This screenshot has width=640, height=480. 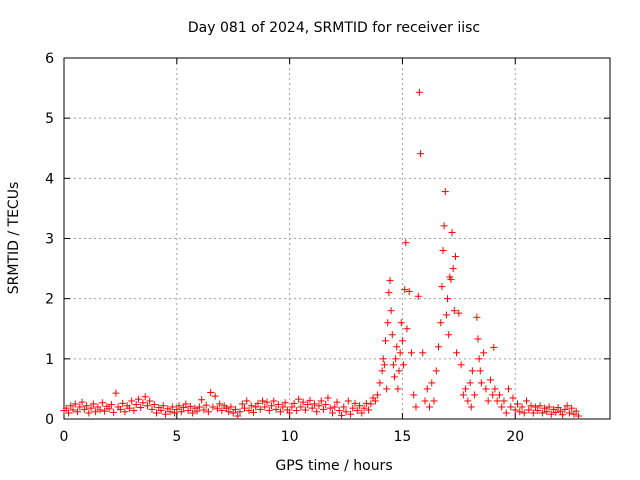 I want to click on x-tick-label: 20, so click(x=515, y=437).